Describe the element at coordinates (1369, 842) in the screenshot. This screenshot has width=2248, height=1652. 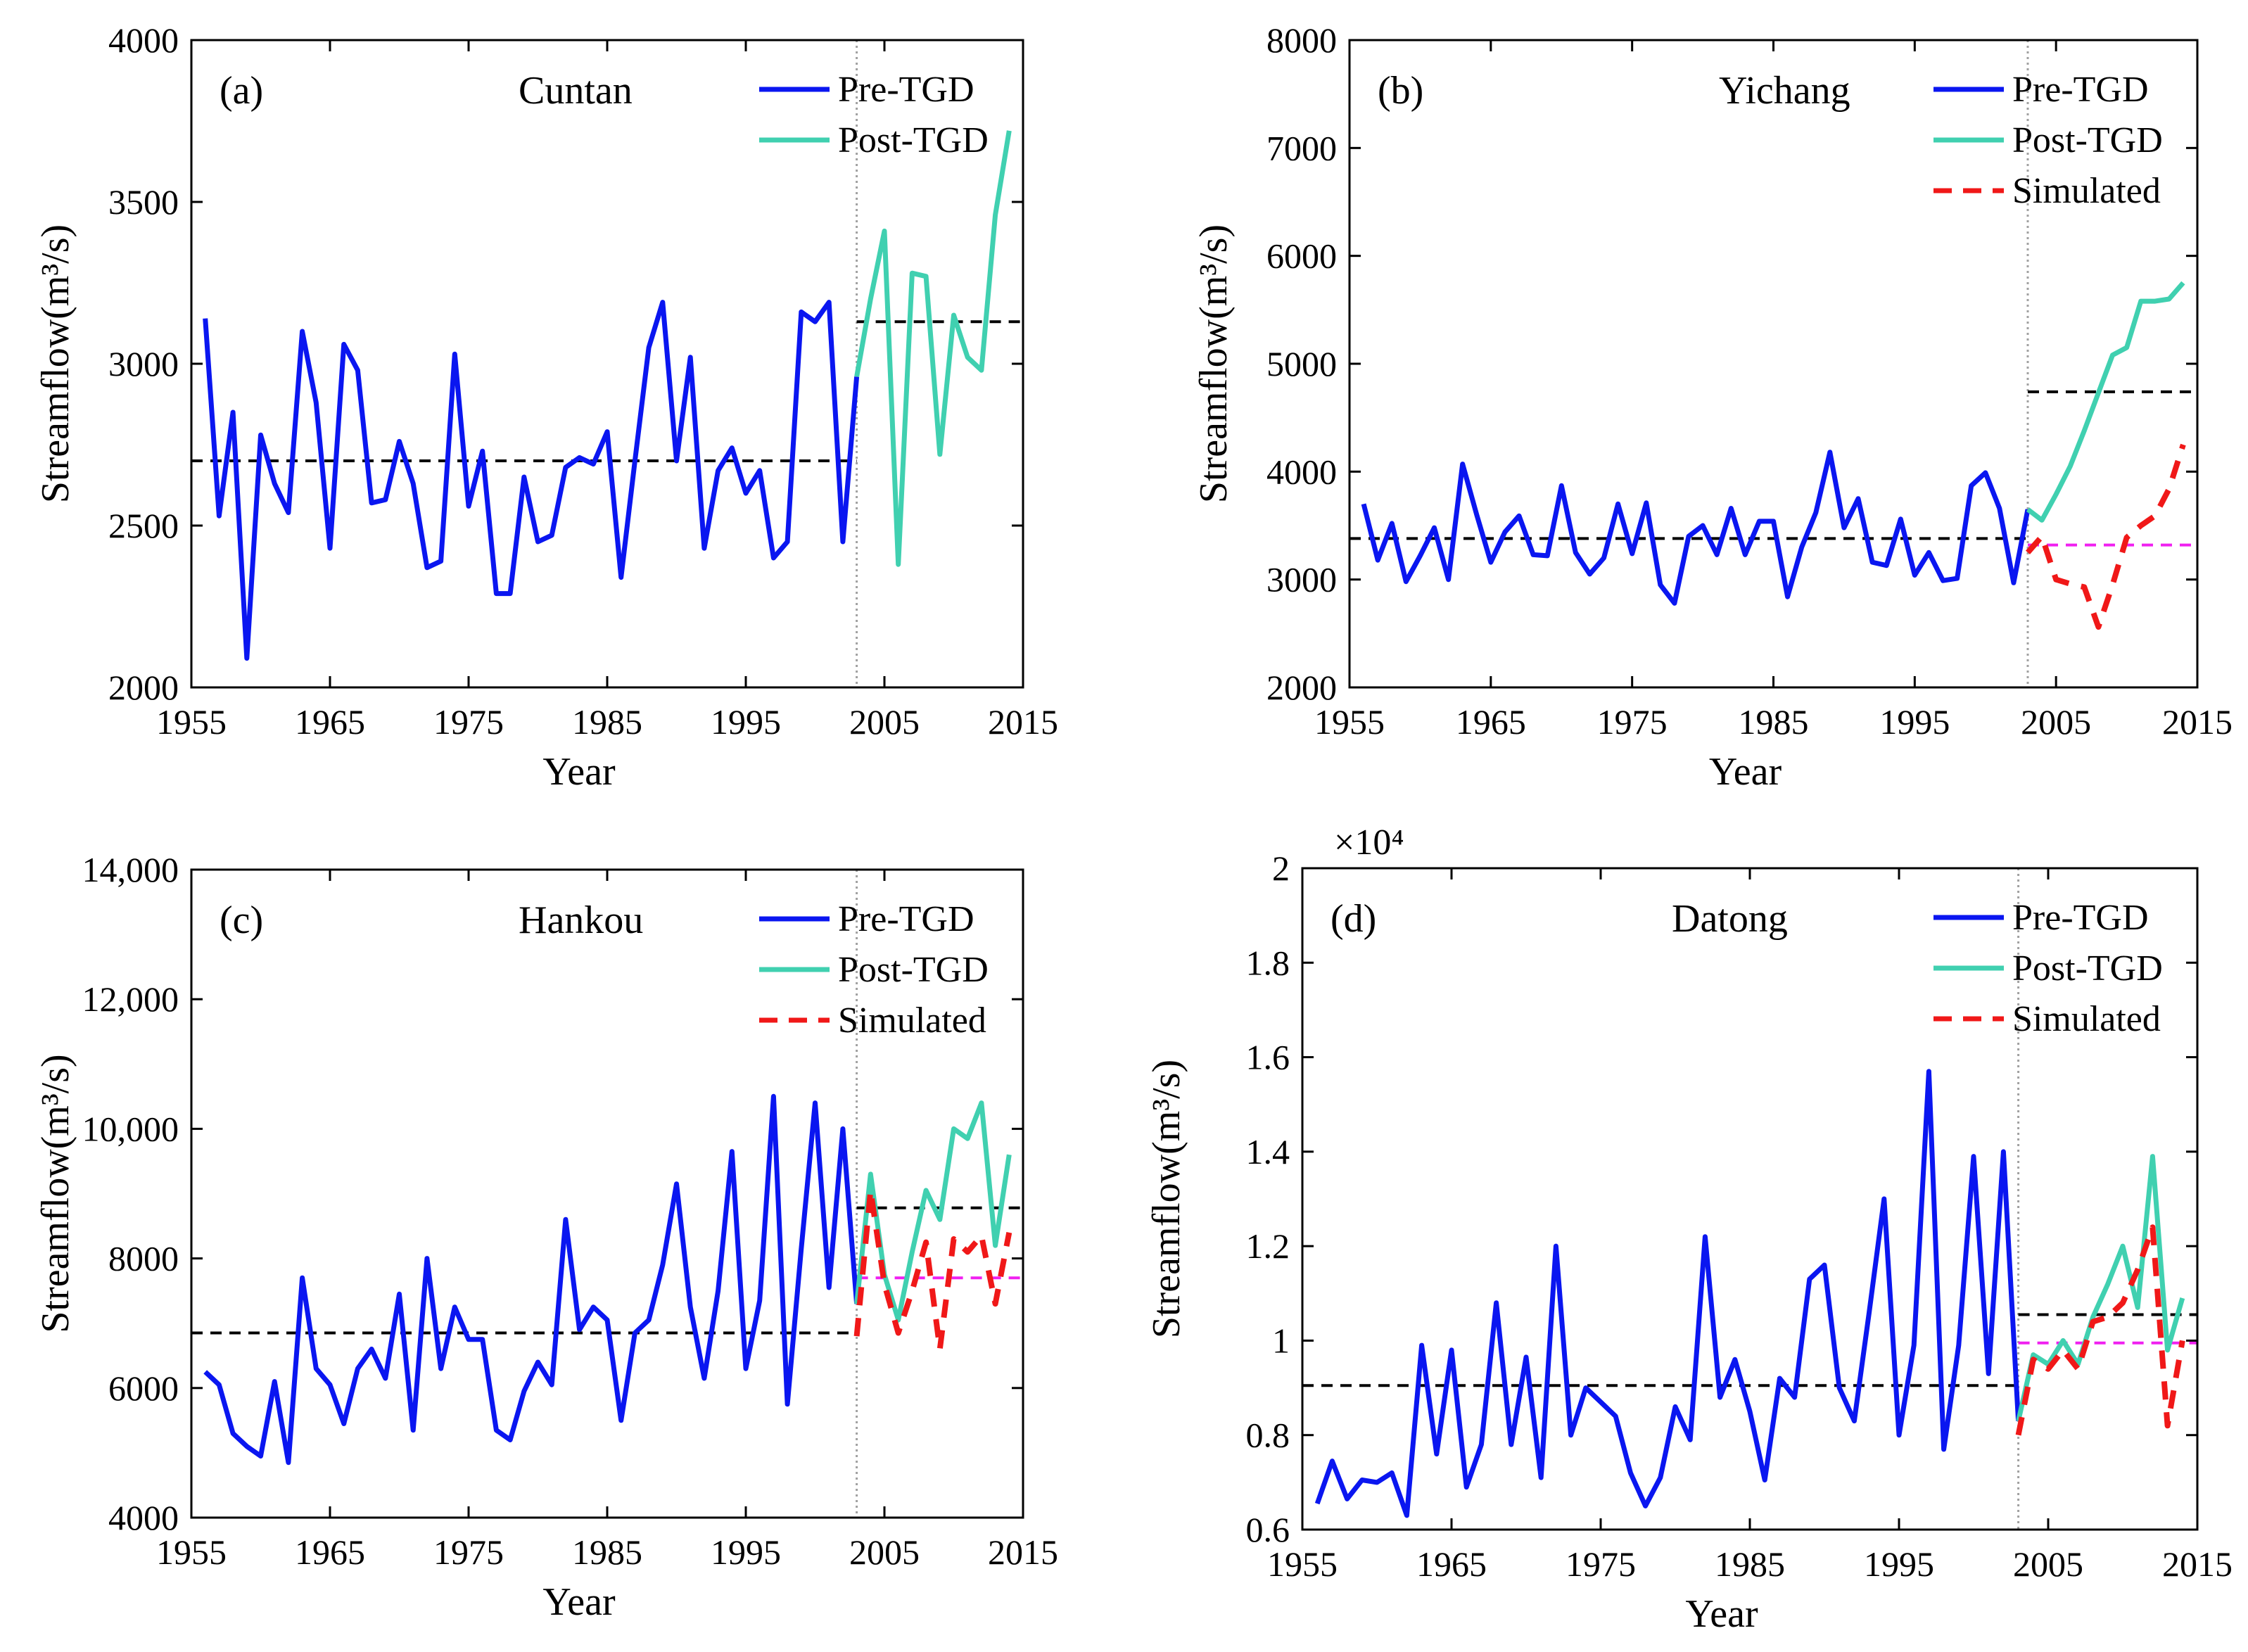
I see `y-multiplier-label: ×10⁴` at that location.